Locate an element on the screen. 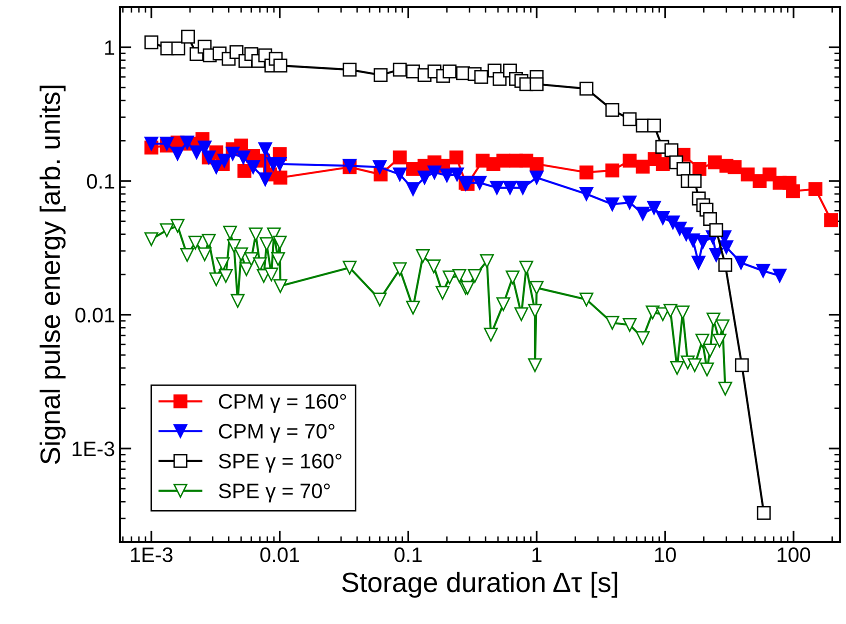  y-tick-label: 1E-3 is located at coordinates (93, 449).